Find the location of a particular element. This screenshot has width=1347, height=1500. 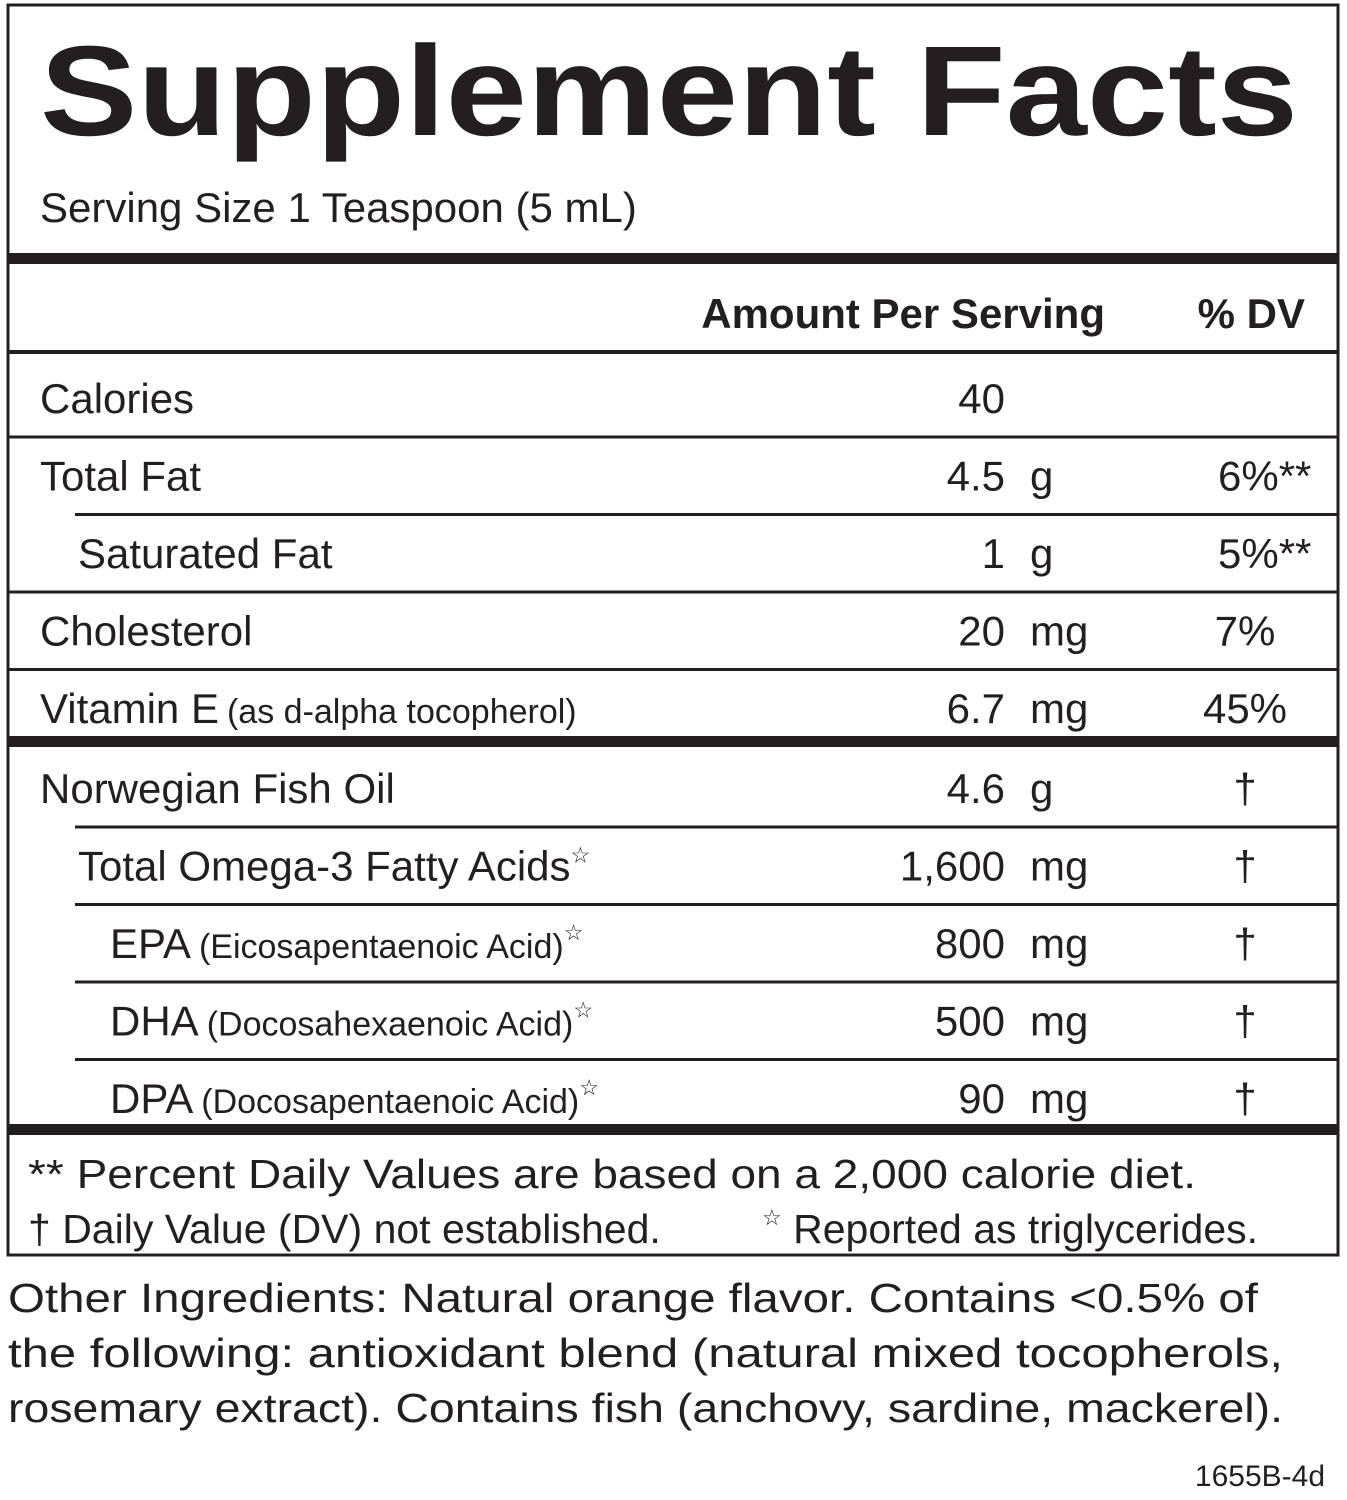

daily-value: 7% is located at coordinates (1245, 631).